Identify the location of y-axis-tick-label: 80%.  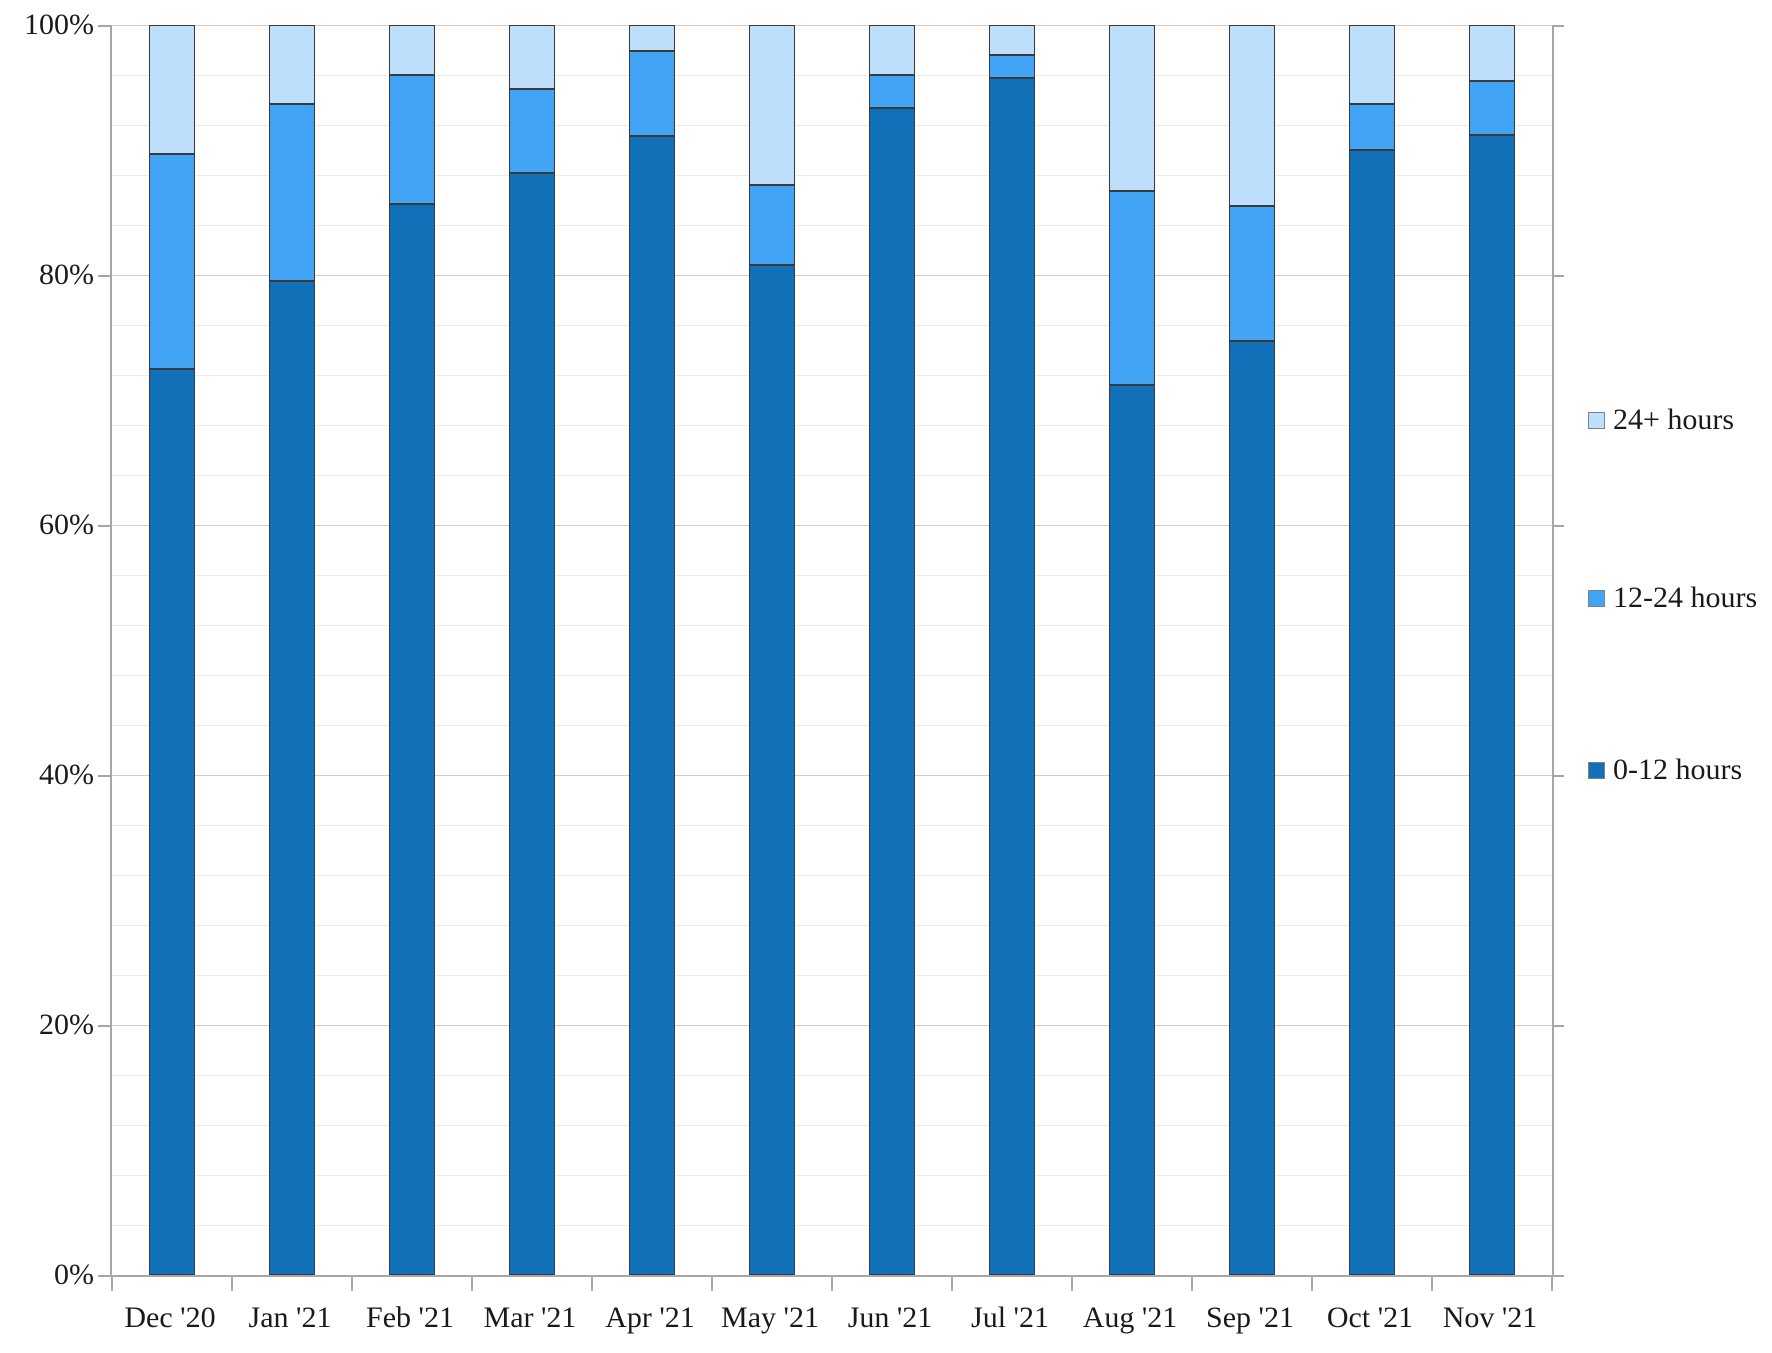
(66, 274).